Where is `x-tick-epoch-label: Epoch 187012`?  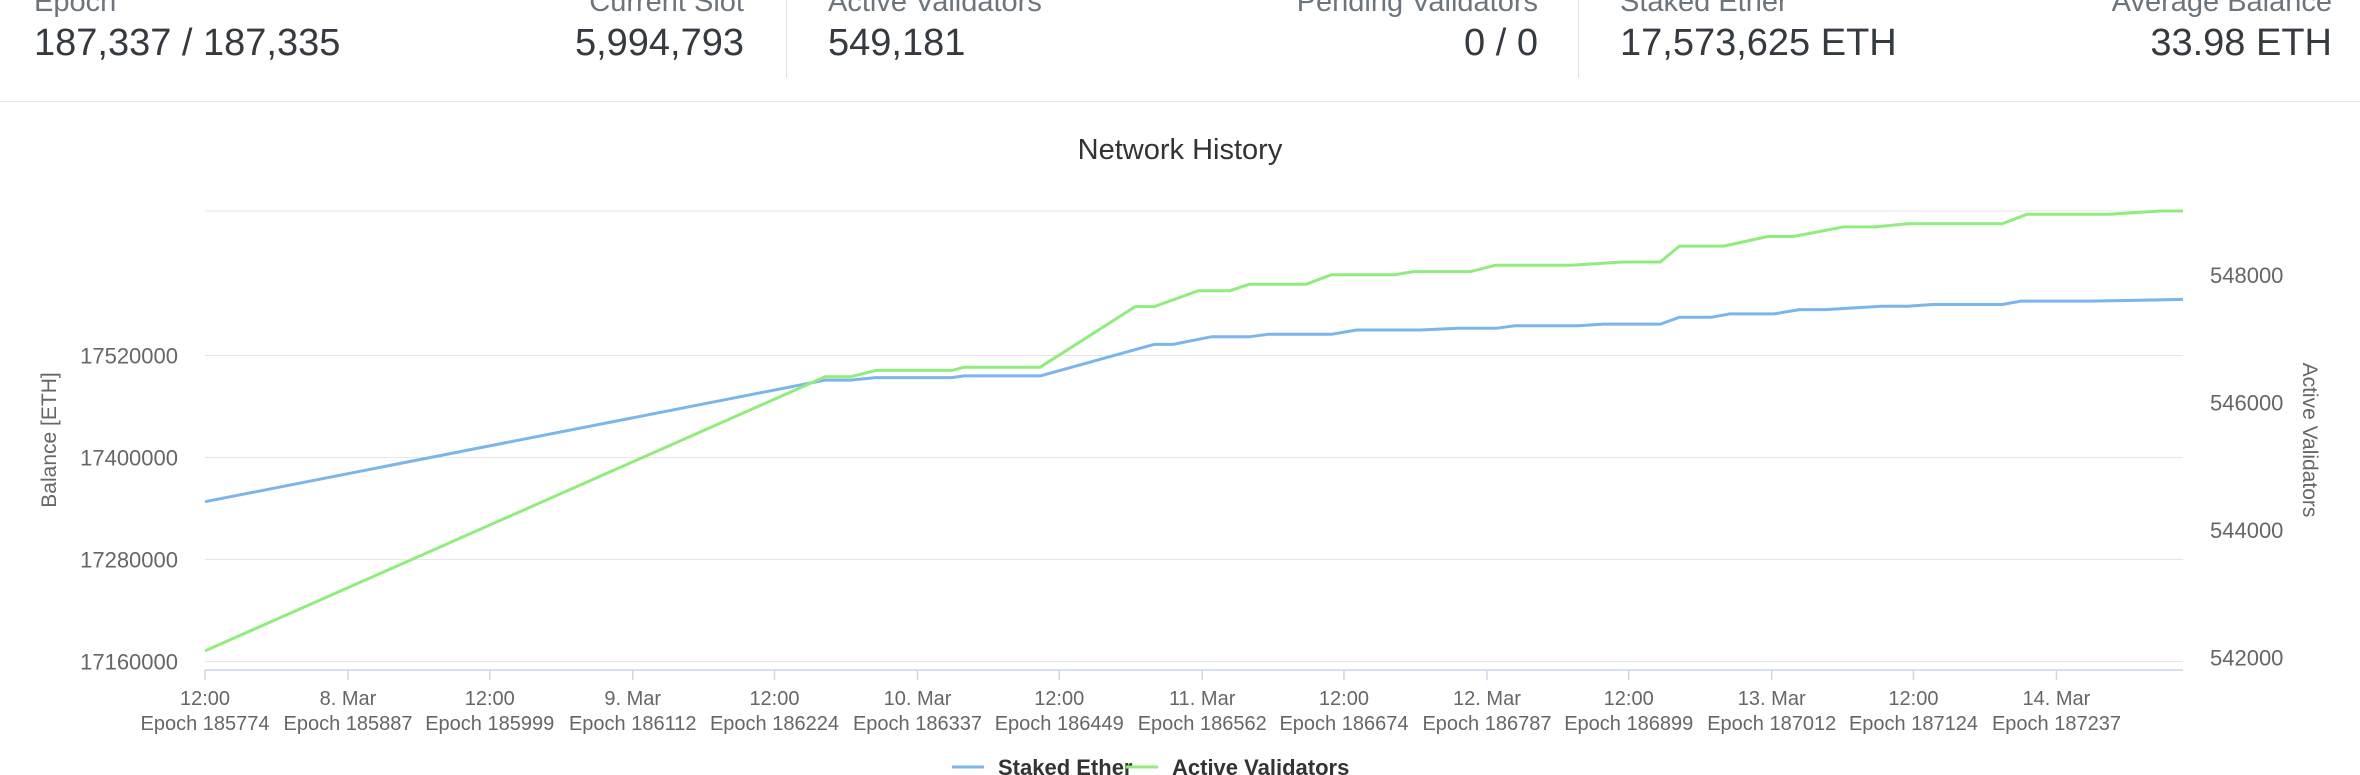 x-tick-epoch-label: Epoch 187012 is located at coordinates (1771, 724).